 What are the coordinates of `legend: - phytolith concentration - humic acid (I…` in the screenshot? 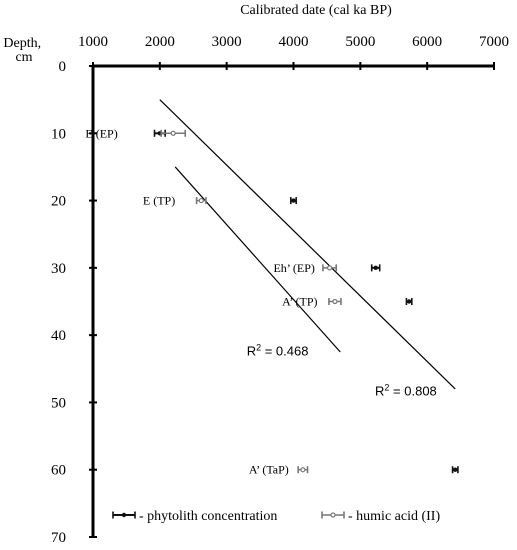 It's located at (276, 516).